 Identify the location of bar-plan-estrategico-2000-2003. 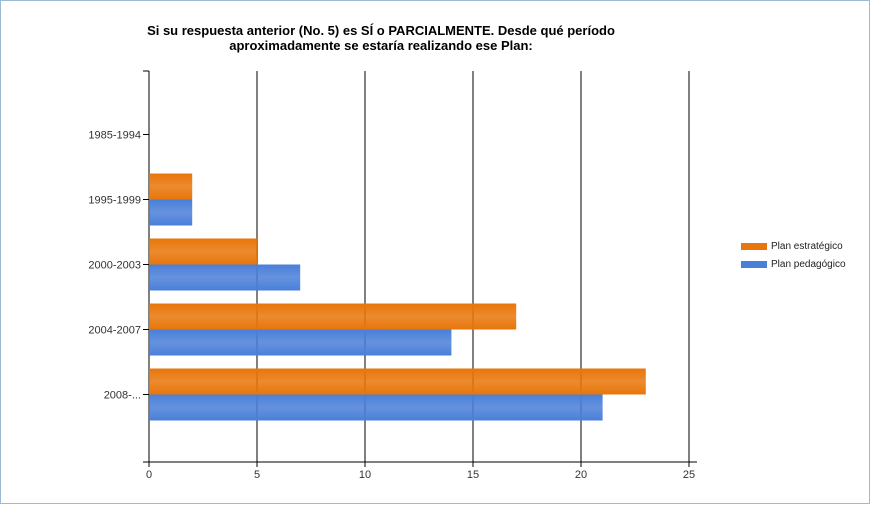
(203, 251).